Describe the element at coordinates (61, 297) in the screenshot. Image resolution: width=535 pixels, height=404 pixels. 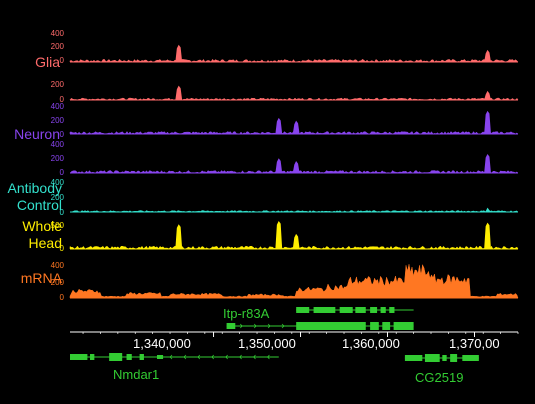
I see `mrna-tick-0: 0` at that location.